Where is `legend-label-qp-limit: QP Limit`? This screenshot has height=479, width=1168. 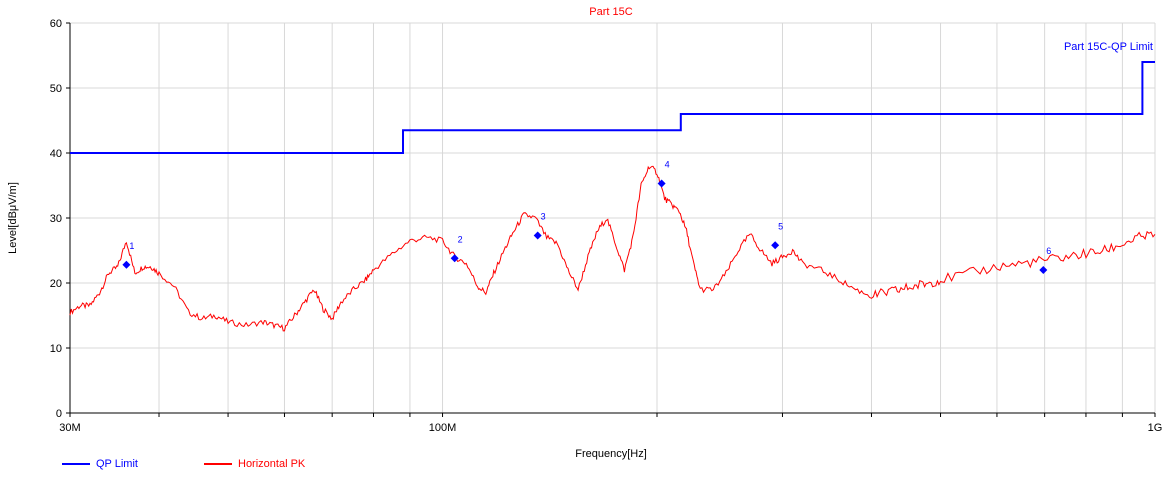 legend-label-qp-limit: QP Limit is located at coordinates (117, 464).